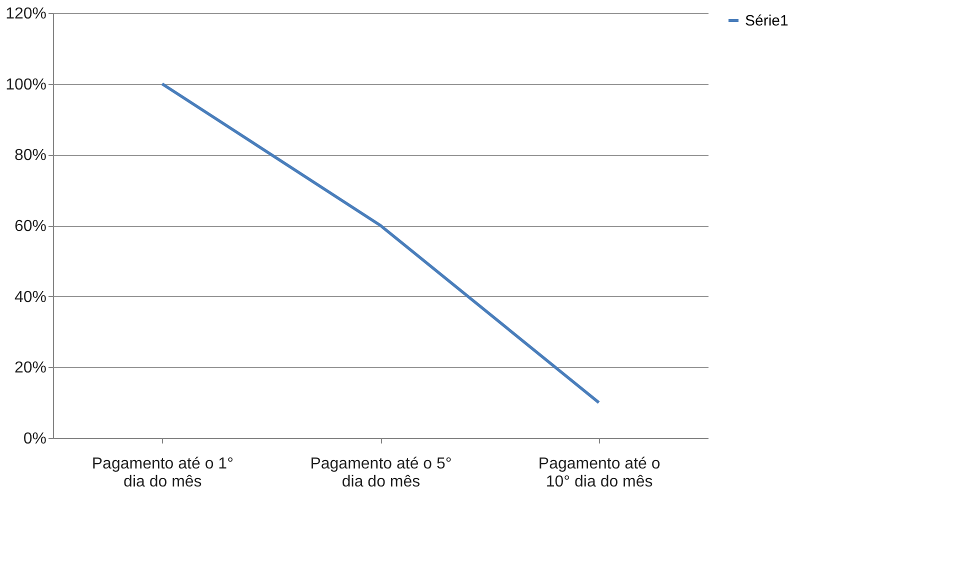  I want to click on y-tick-label: 100%, so click(26, 85).